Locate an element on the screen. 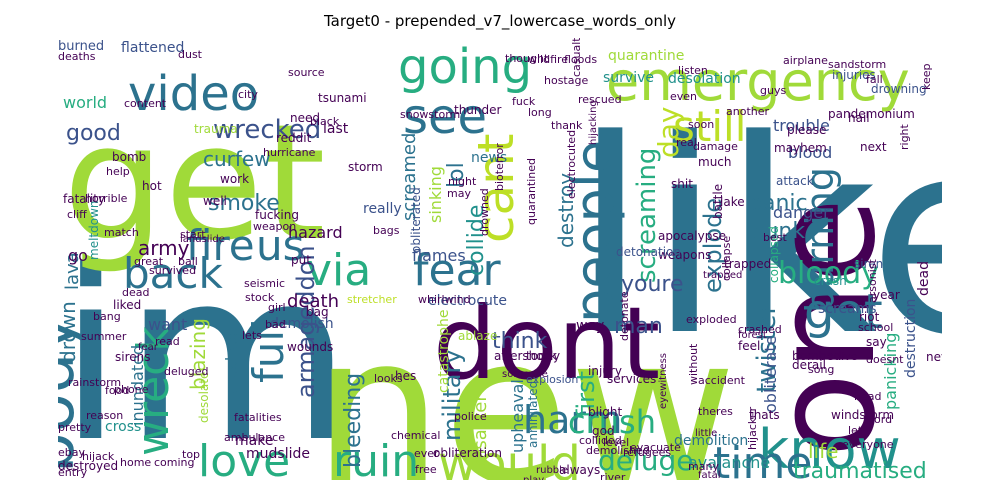 This screenshot has width=1000, height=500. word-crash: crash is located at coordinates (830, 281).